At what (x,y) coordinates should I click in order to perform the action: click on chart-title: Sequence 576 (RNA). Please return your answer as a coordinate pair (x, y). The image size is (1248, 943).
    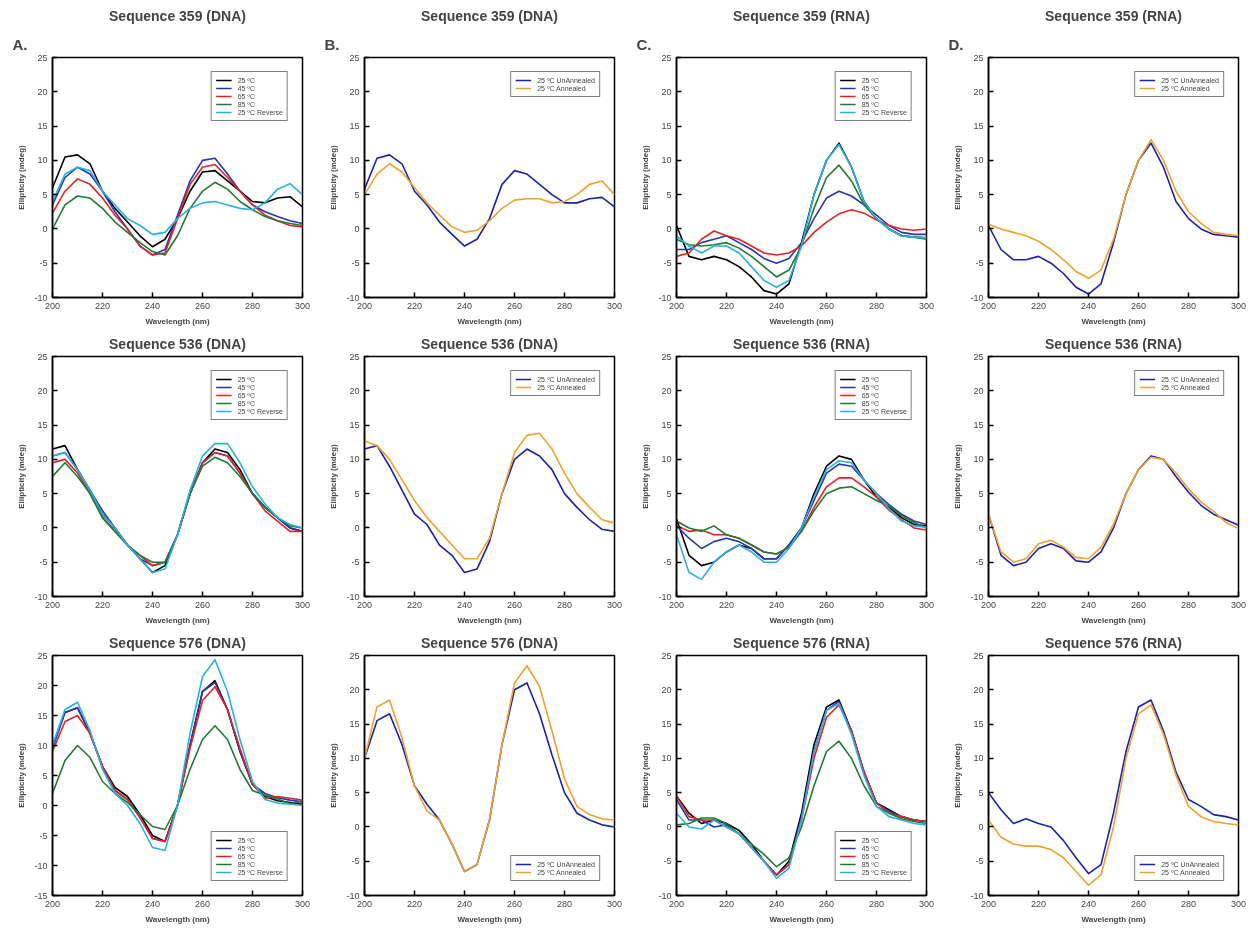
    Looking at the image, I should click on (1113, 642).